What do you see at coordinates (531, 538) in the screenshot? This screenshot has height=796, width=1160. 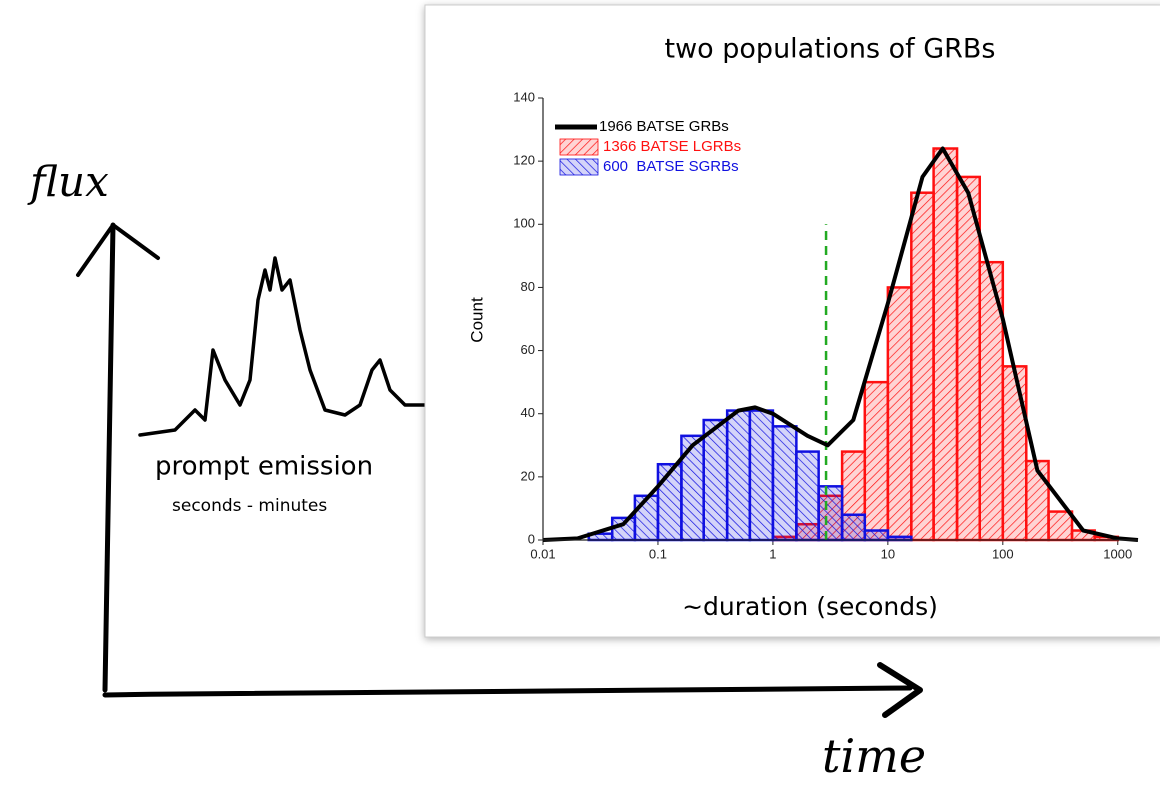 I see `y-tick-label: 0` at bounding box center [531, 538].